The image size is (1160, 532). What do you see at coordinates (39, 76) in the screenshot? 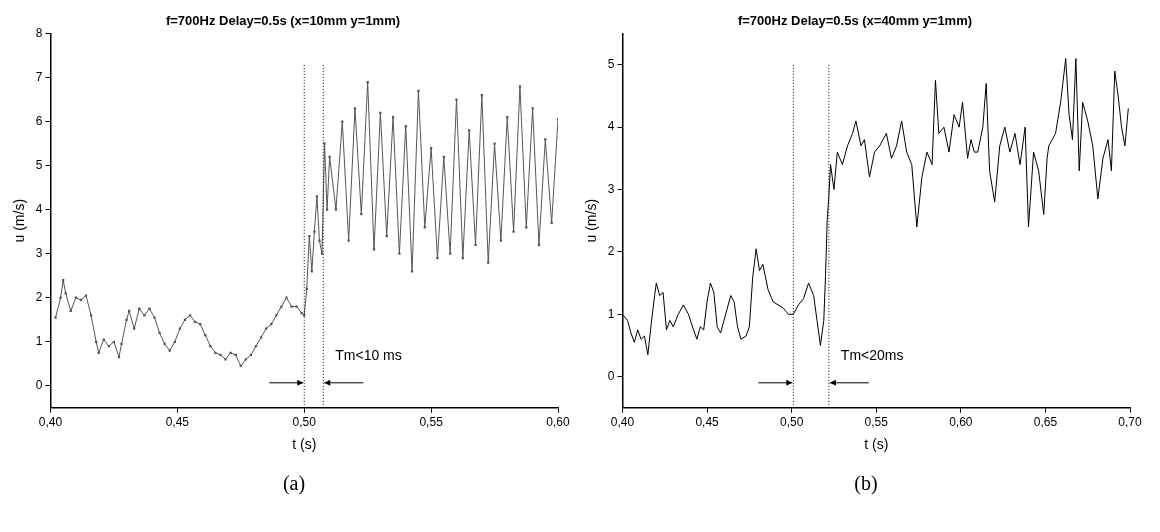
I see `y-tick-label: 7` at bounding box center [39, 76].